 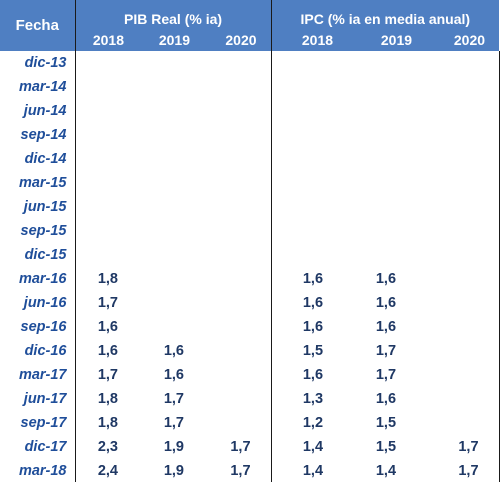 I want to click on fecha-cell: jun-14, so click(x=38, y=111).